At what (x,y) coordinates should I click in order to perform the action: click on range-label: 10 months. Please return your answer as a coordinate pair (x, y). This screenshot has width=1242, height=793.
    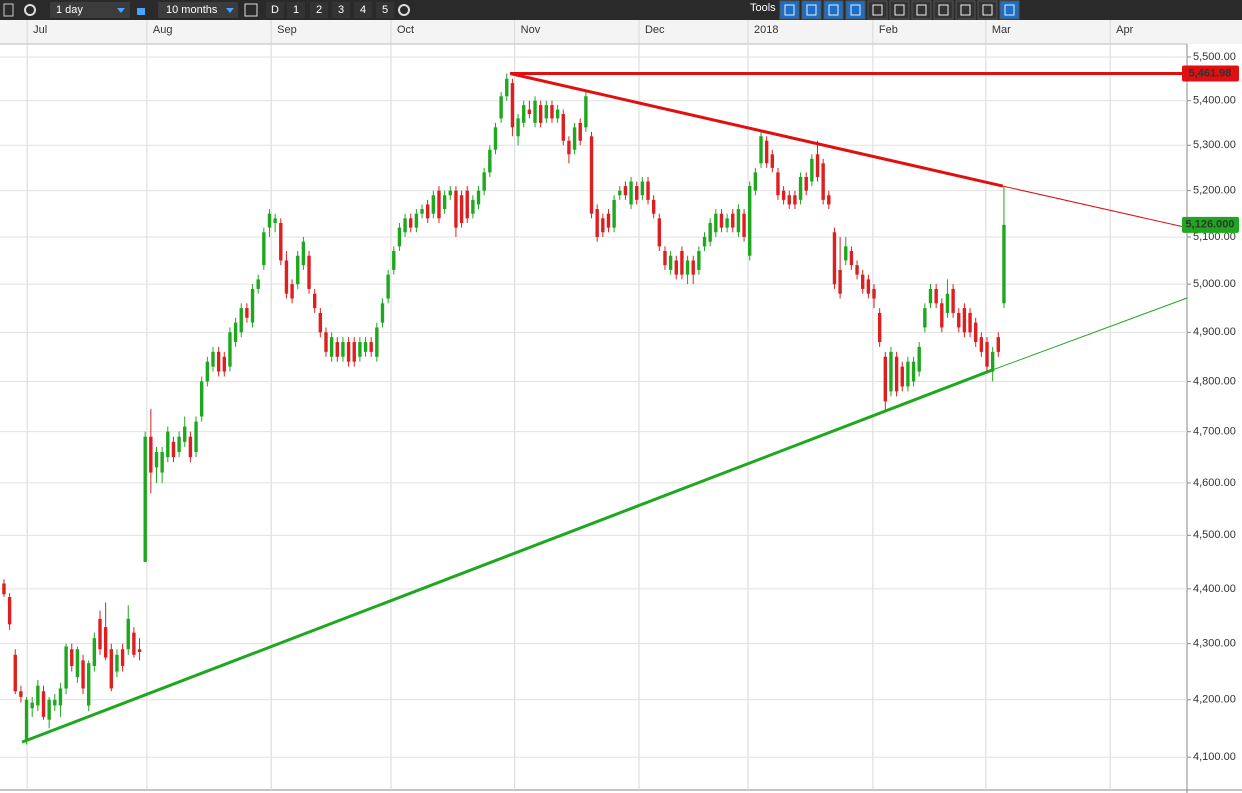
    Looking at the image, I should click on (192, 10).